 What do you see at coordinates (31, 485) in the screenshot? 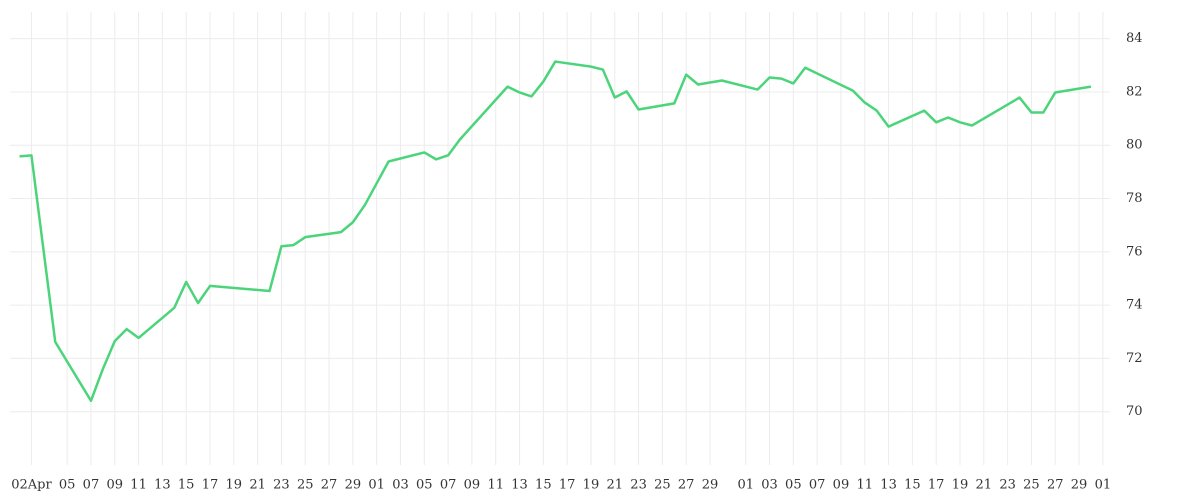
I see `x-tick-label: 02Apr` at bounding box center [31, 485].